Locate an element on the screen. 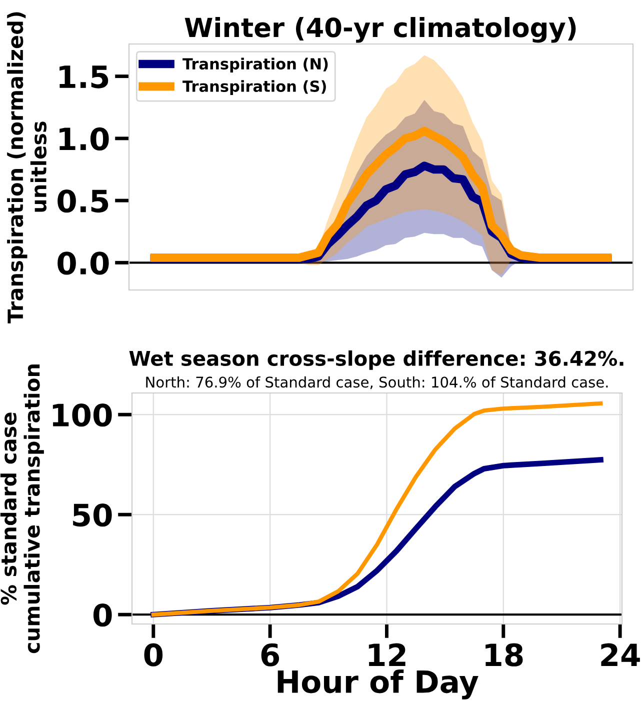 The width and height of the screenshot is (642, 710). legend-label: Transpiration (N) is located at coordinates (255, 65).